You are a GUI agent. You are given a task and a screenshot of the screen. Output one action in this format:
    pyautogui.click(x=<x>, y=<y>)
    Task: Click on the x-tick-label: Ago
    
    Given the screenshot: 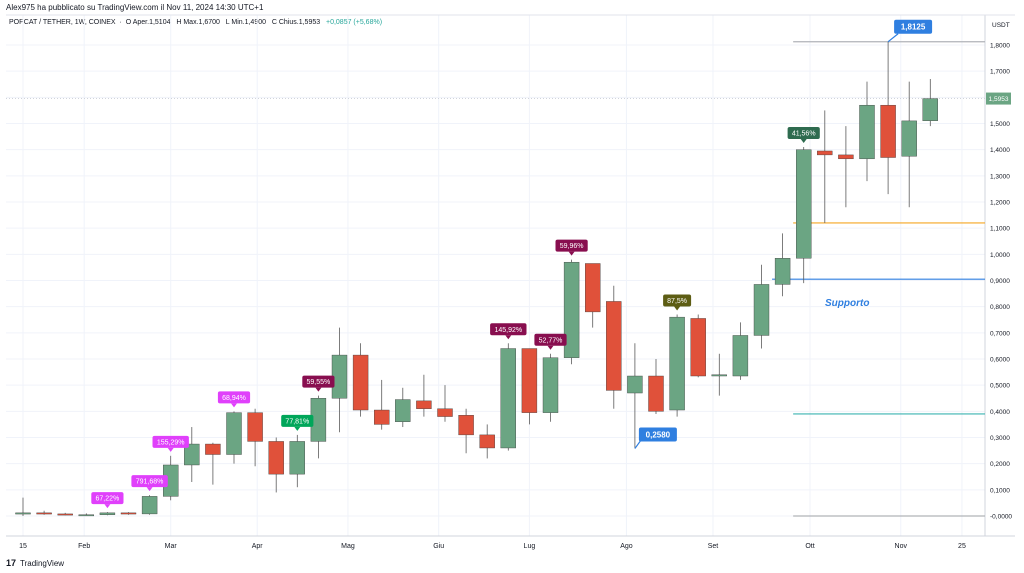 What is the action you would take?
    pyautogui.click(x=626, y=546)
    